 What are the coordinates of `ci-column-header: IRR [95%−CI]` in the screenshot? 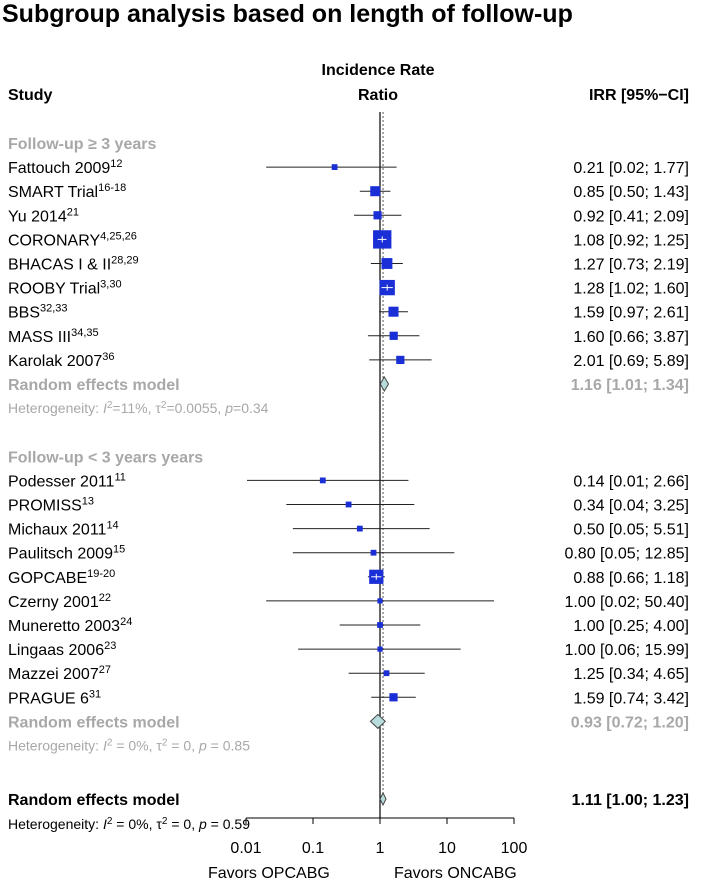 It's located at (639, 95).